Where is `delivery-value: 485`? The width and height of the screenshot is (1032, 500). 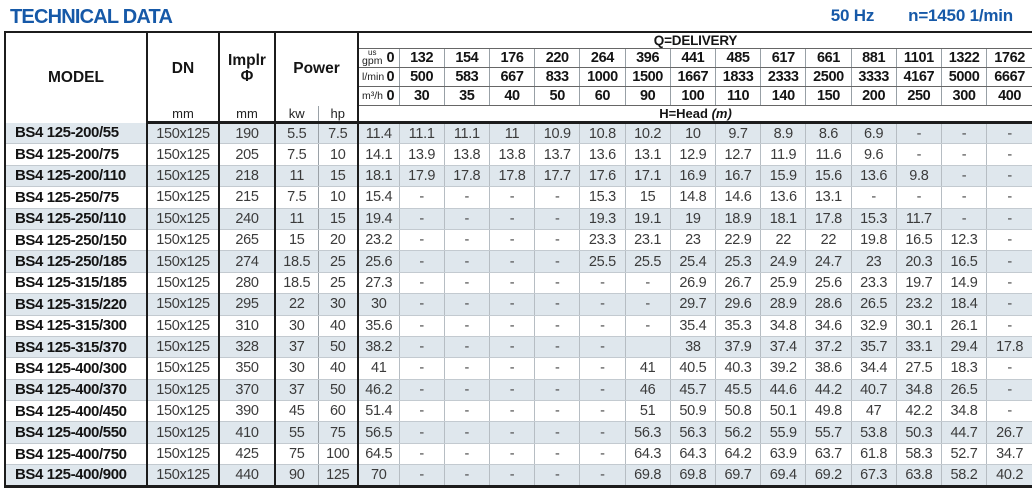 delivery-value: 485 is located at coordinates (737, 58).